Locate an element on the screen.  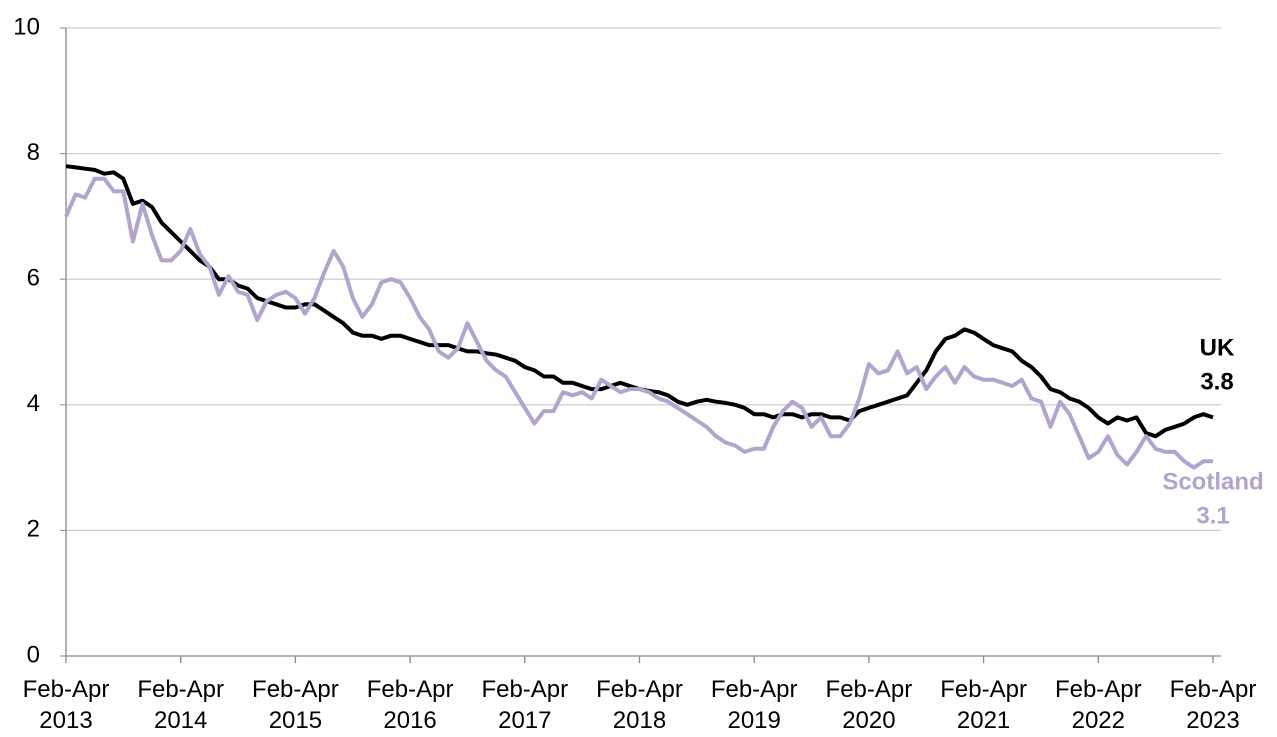
x-tick-label: Feb-Apr 2019 is located at coordinates (754, 705).